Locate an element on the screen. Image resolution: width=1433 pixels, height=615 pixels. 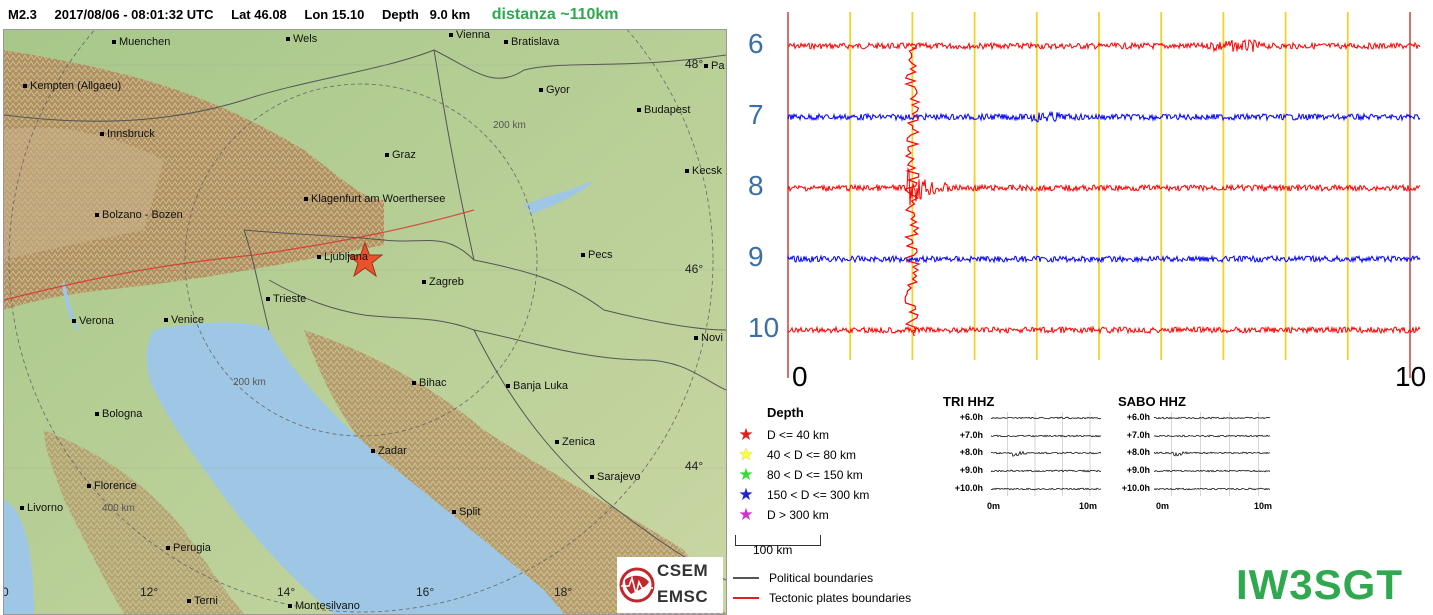
longitude-tick: 18° is located at coordinates (563, 592).